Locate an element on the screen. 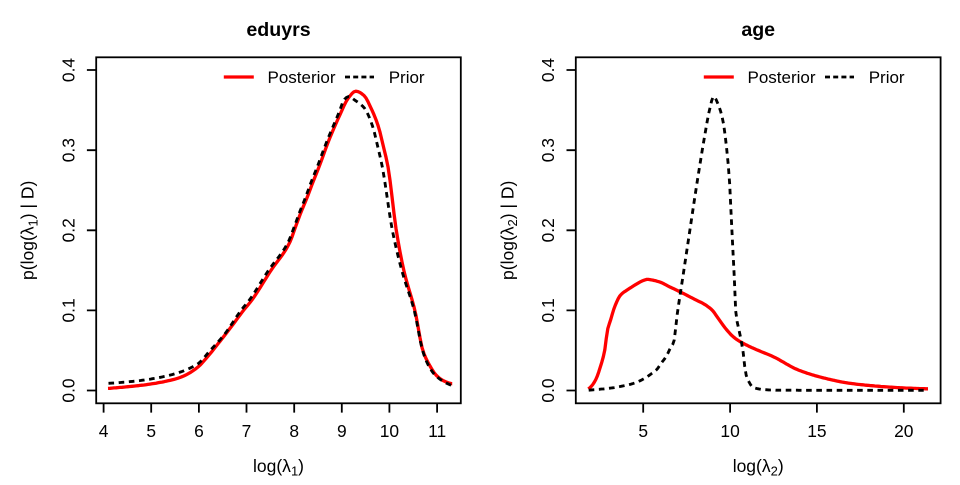 This screenshot has width=960, height=485. svg-text: 11 is located at coordinates (437, 431).